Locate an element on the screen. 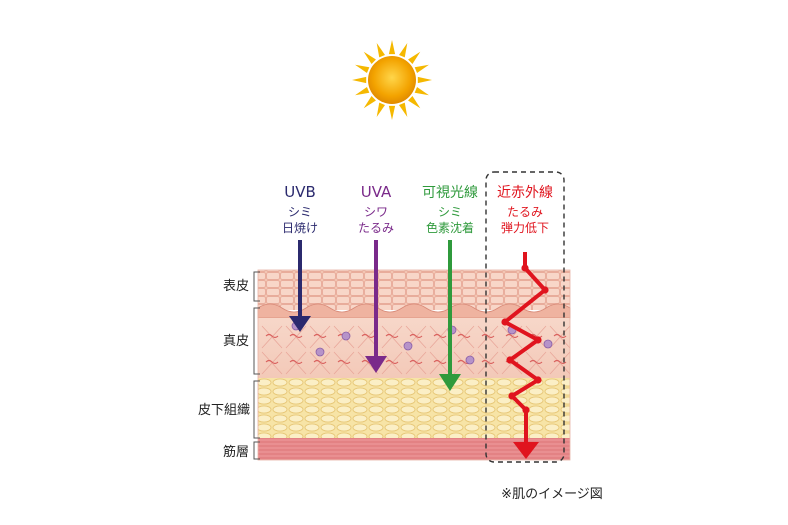 The image size is (788, 525). label-subcutaneous: 皮下組織 is located at coordinates (224, 410).